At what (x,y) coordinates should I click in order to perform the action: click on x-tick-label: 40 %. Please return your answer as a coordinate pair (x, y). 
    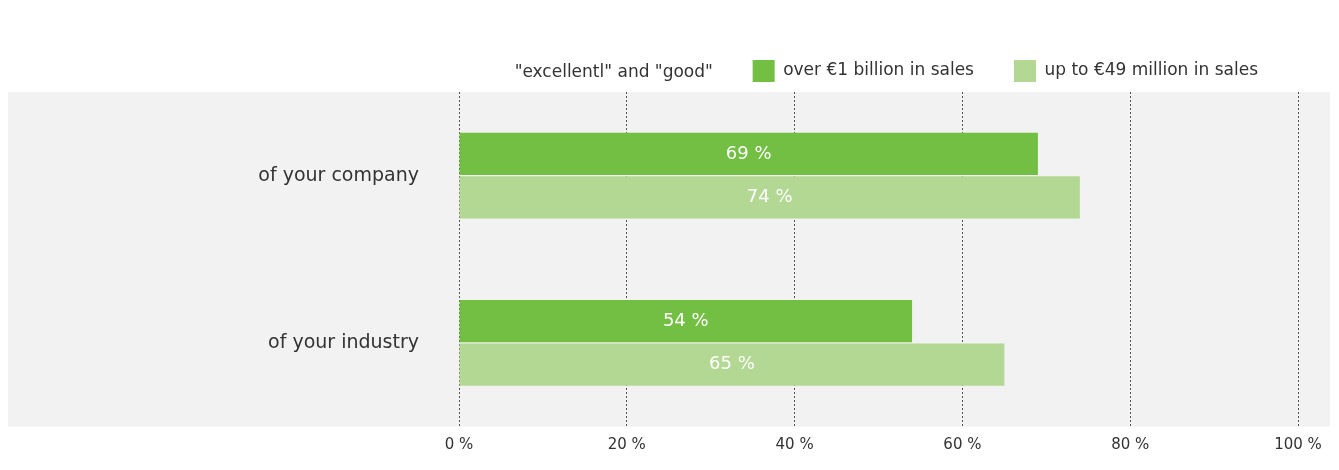
    Looking at the image, I should click on (794, 444).